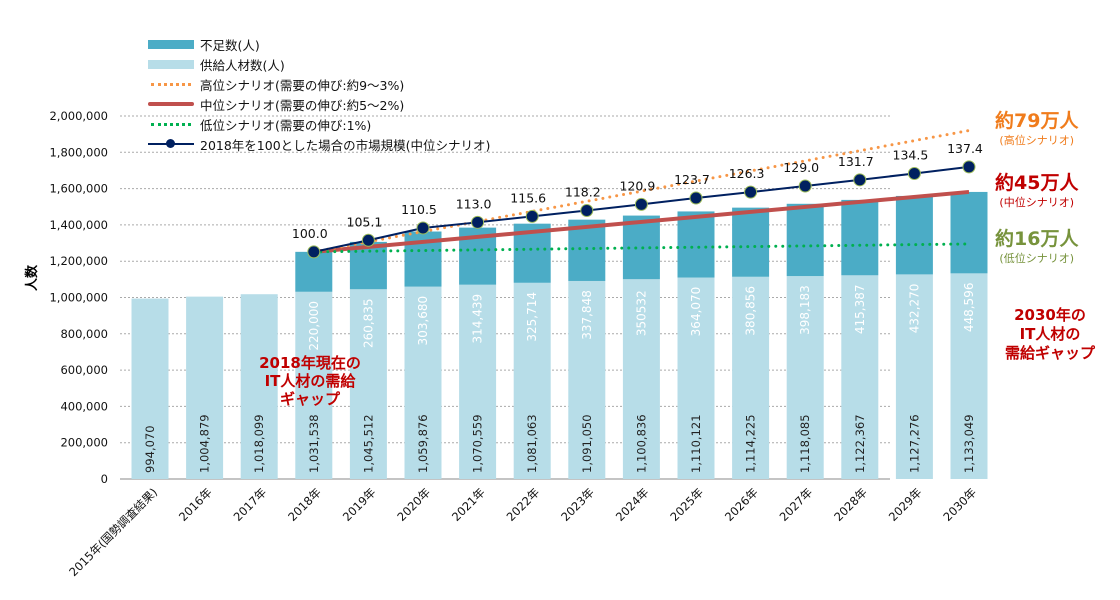 The image size is (1120, 600). I want to click on y-tick-label: 1,400,000, so click(78, 225).